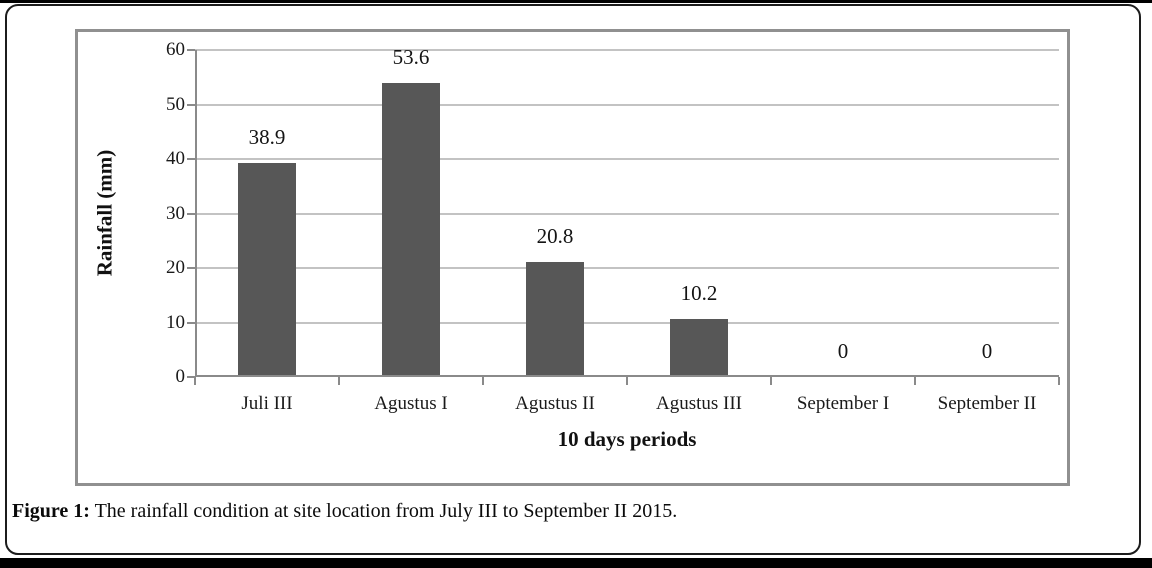  What do you see at coordinates (175, 267) in the screenshot?
I see `y-tick-label-20: 20` at bounding box center [175, 267].